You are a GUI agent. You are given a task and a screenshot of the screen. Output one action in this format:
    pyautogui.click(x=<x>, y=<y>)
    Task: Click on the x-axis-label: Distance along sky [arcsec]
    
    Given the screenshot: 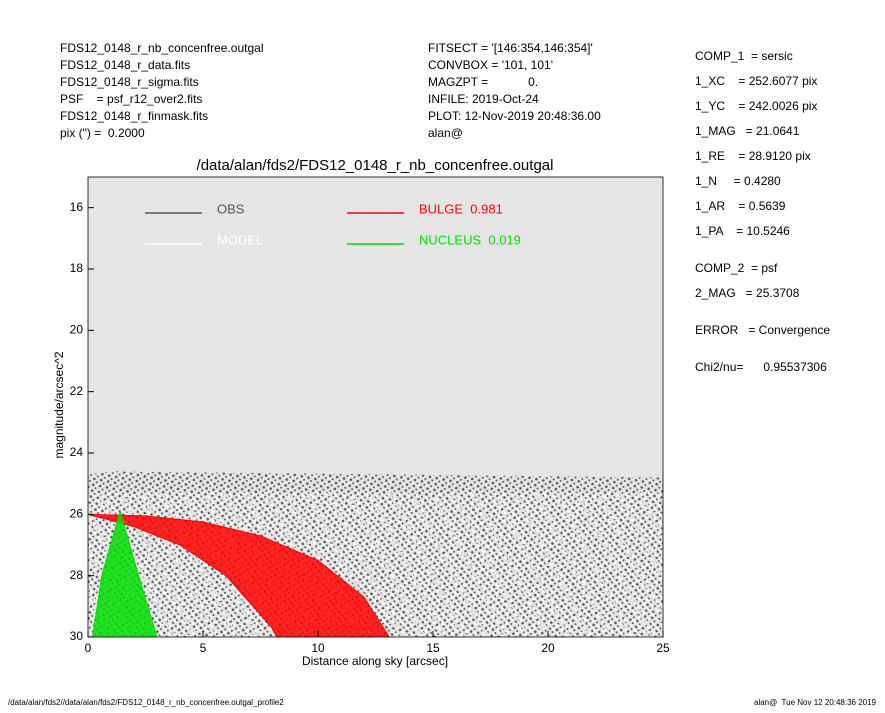 What is the action you would take?
    pyautogui.click(x=375, y=661)
    